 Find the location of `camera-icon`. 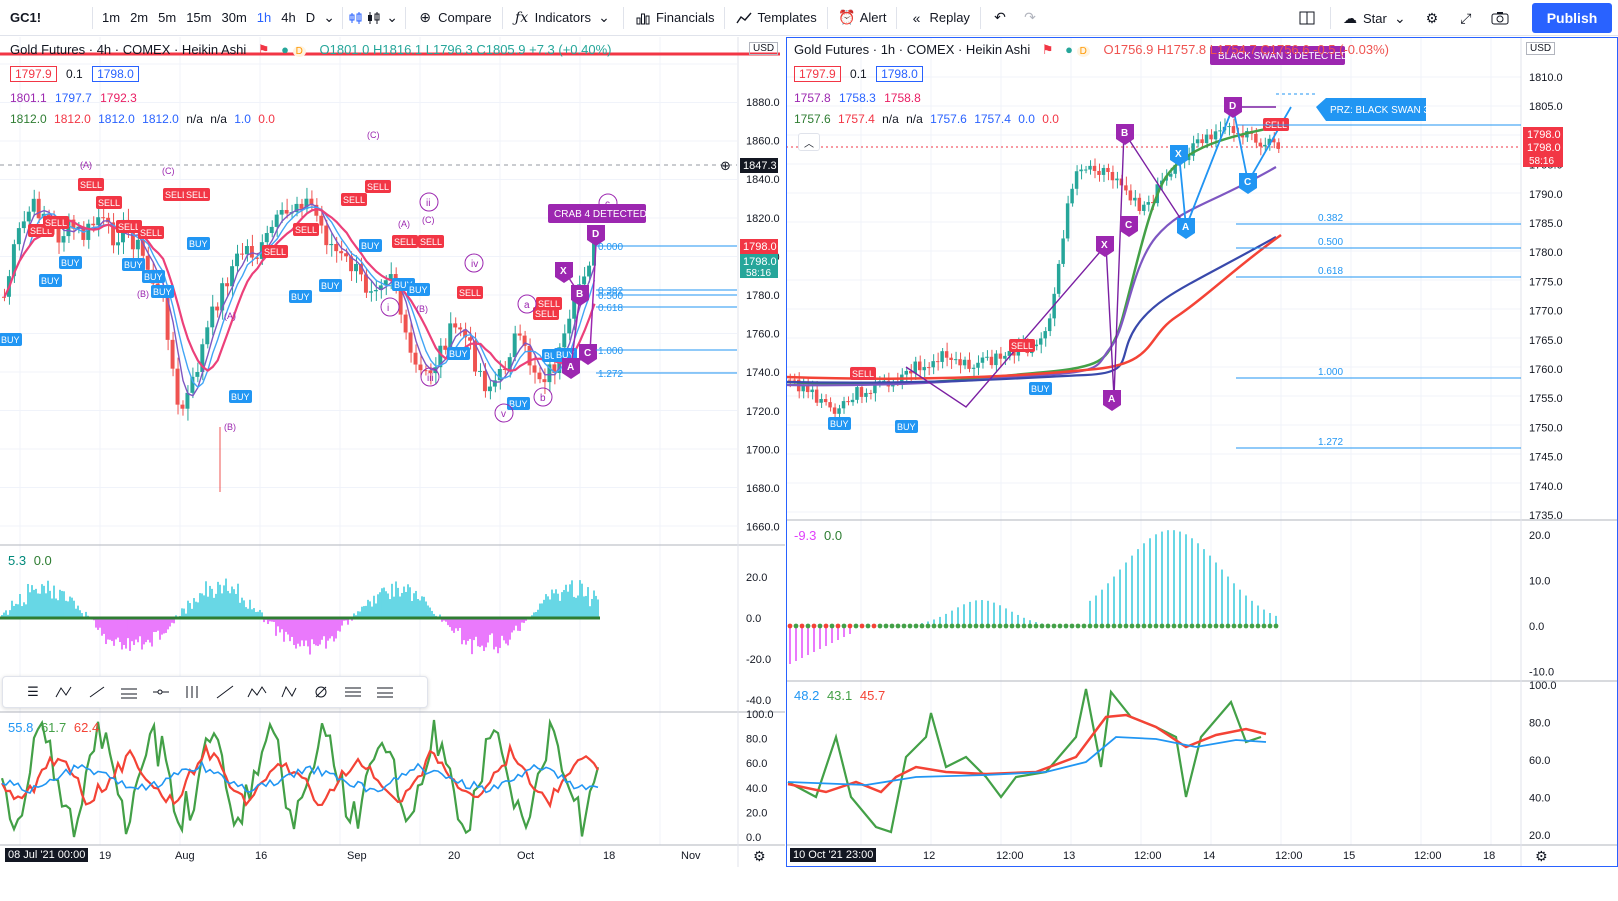

camera-icon is located at coordinates (1500, 18).